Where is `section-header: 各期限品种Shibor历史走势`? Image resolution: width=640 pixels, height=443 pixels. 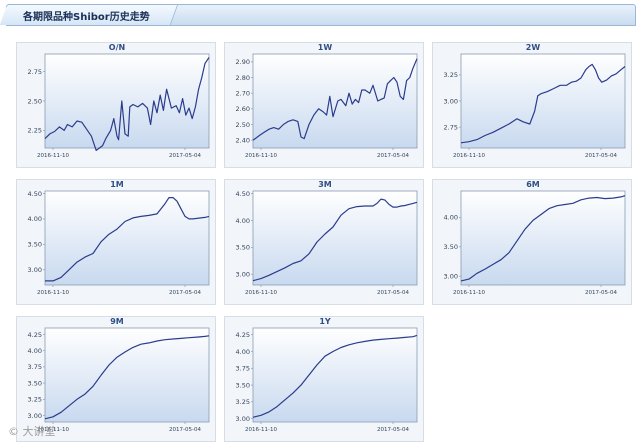
section-header: 各期限品种Shibor历史走势 is located at coordinates (318, 15).